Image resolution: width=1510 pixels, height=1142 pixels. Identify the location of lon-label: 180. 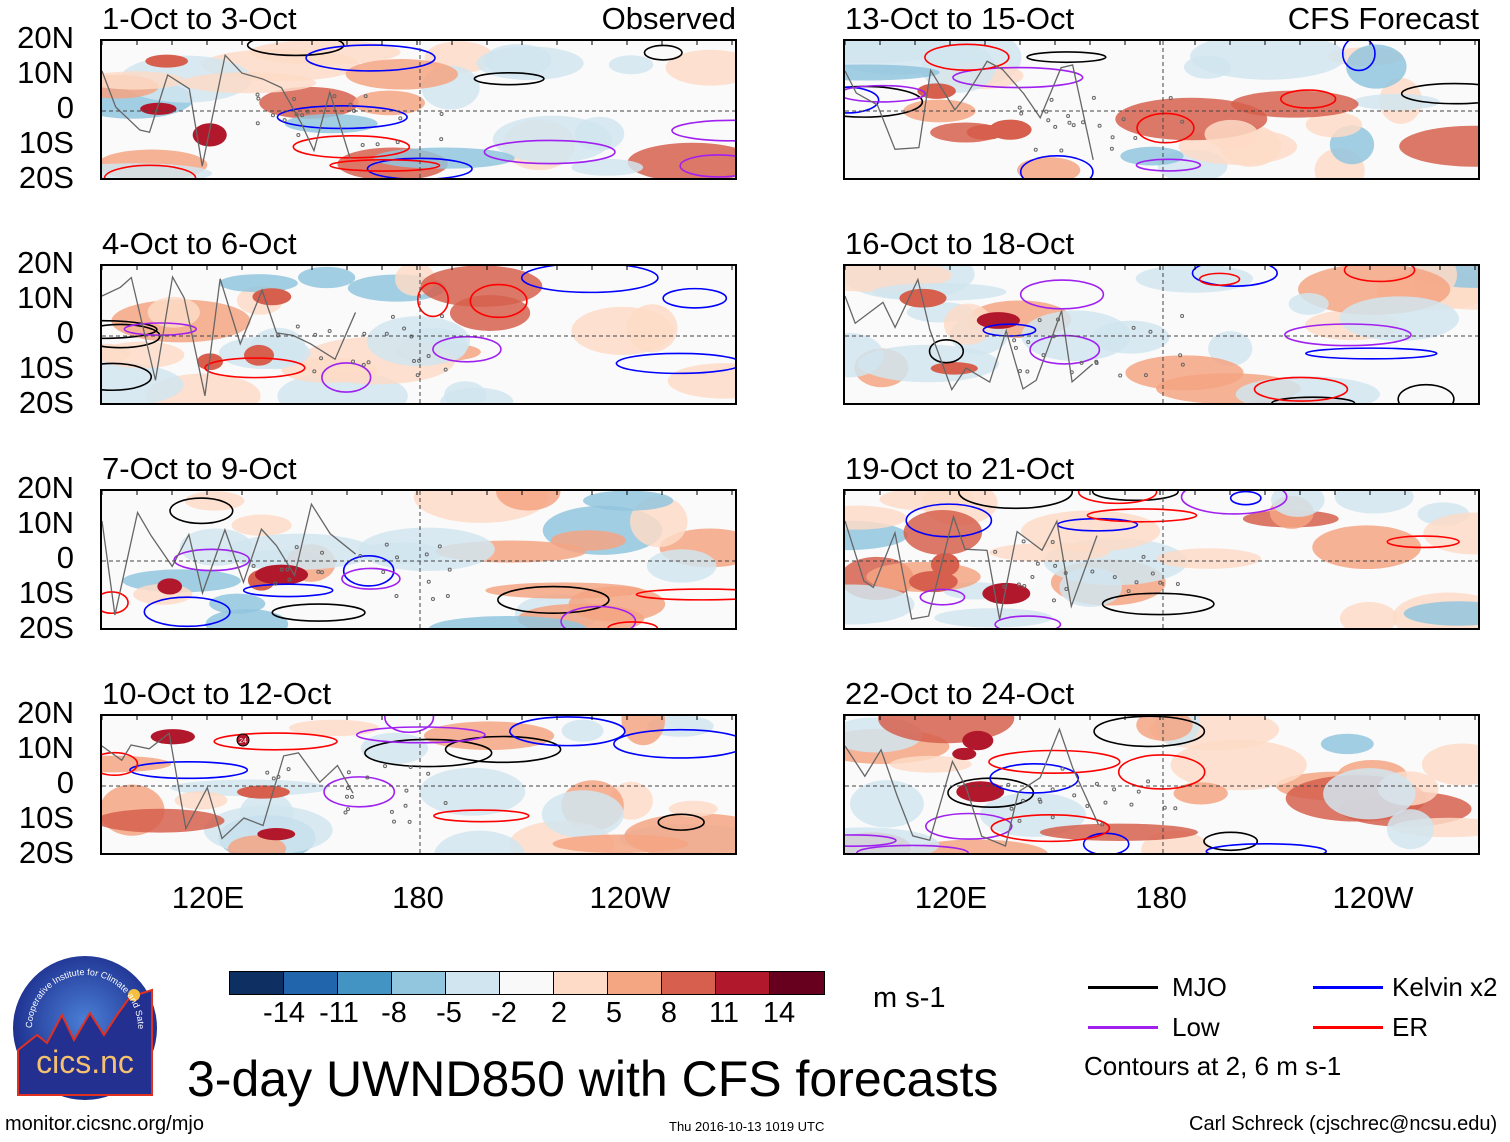
(418, 897).